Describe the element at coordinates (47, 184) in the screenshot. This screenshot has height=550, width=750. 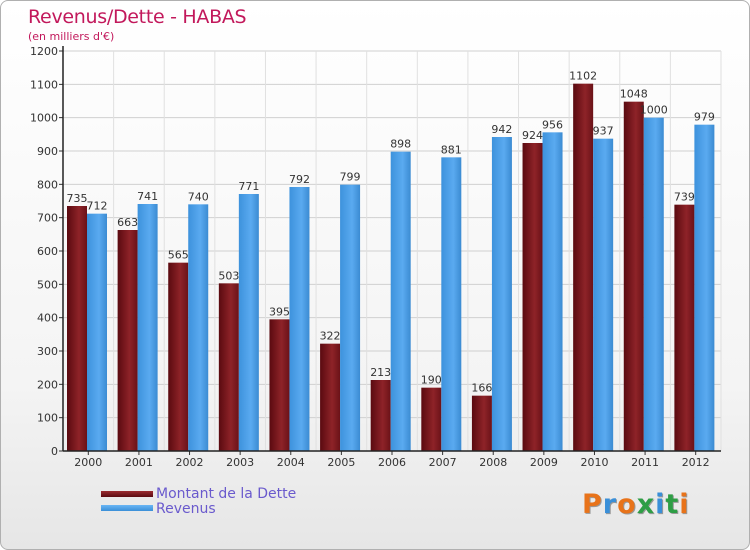
I see `y-tick-label: 800` at that location.